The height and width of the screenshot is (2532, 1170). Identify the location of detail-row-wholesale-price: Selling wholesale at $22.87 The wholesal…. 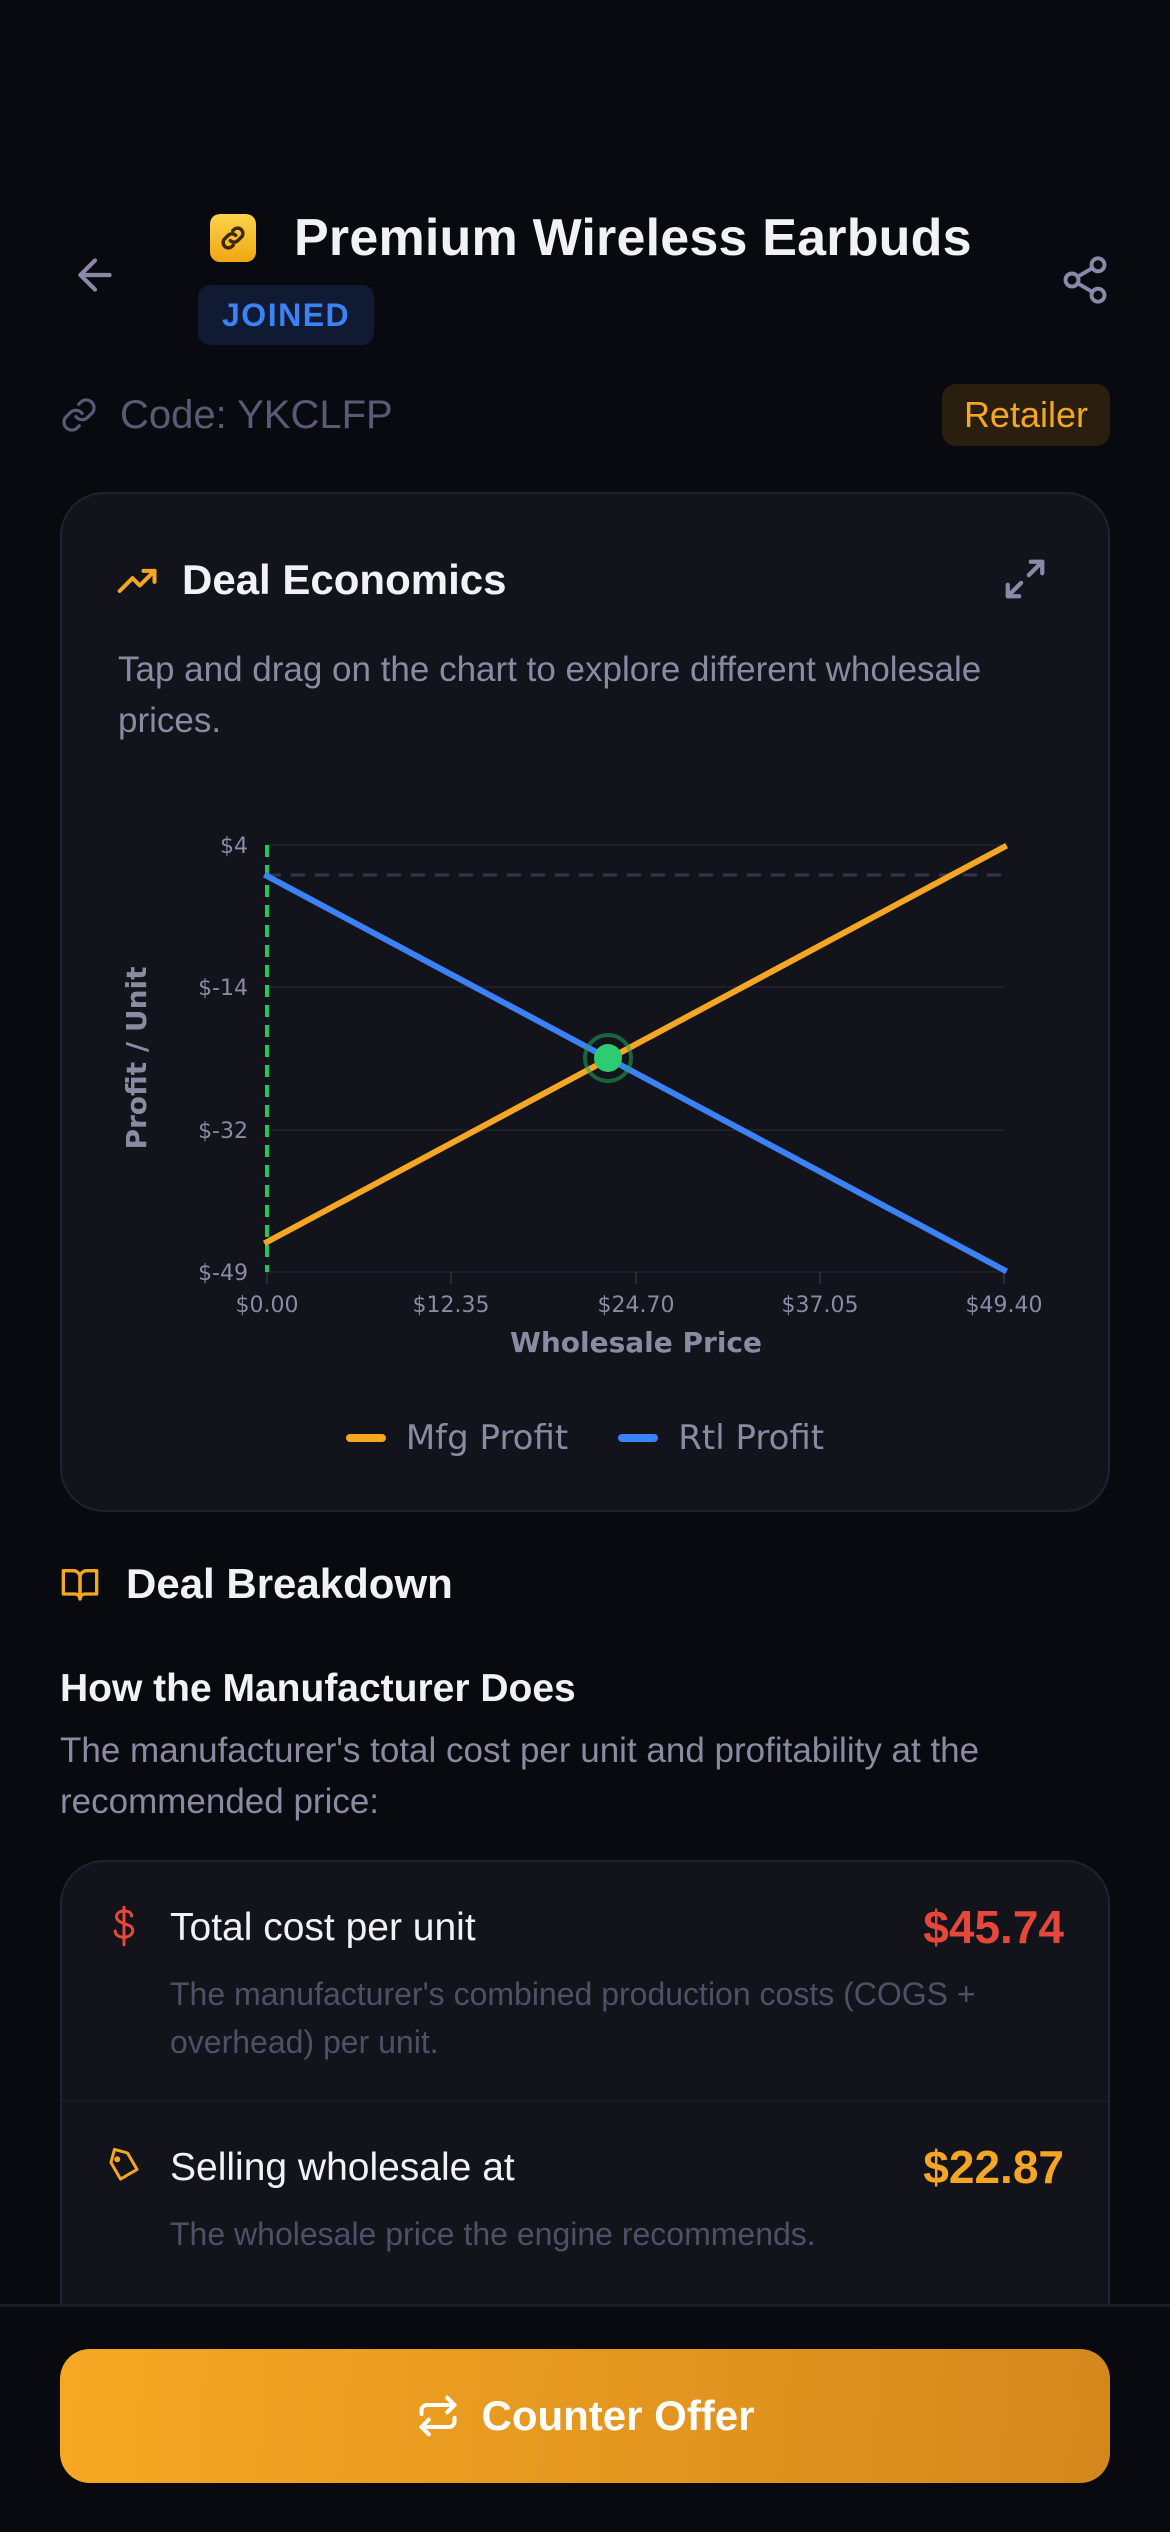
(585, 2222).